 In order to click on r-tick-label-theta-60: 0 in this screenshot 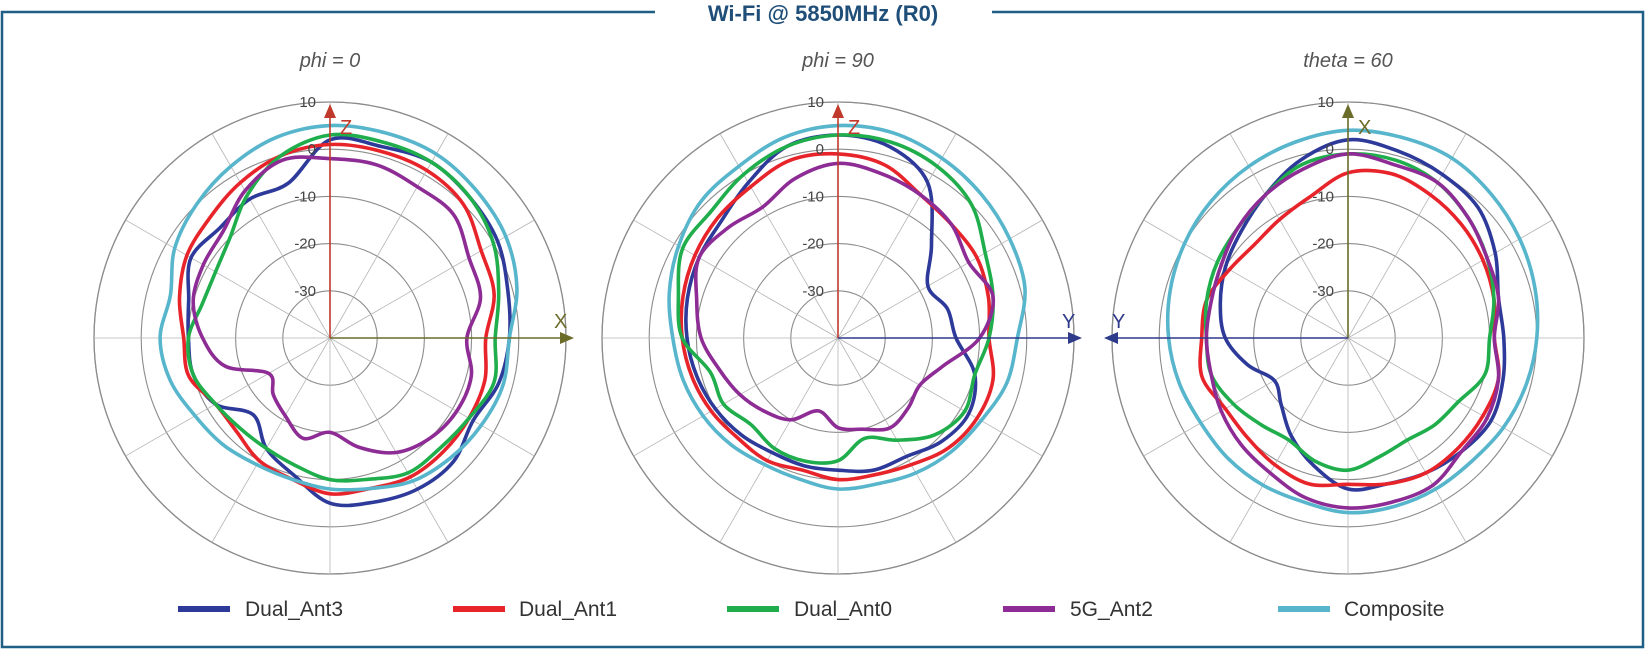, I will do `click(1330, 149)`.